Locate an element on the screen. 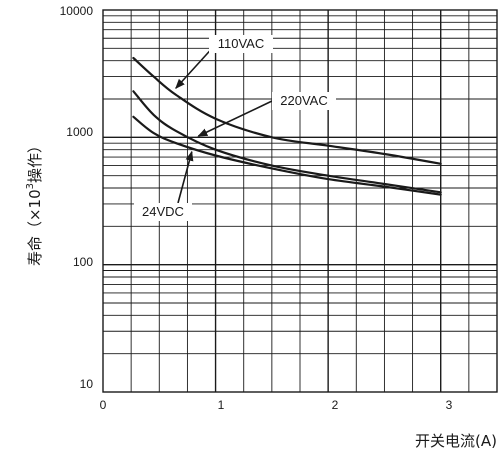 Image resolution: width=501 pixels, height=458 pixels. y-axis-label: 寿命（×103操作） is located at coordinates (34, 202).